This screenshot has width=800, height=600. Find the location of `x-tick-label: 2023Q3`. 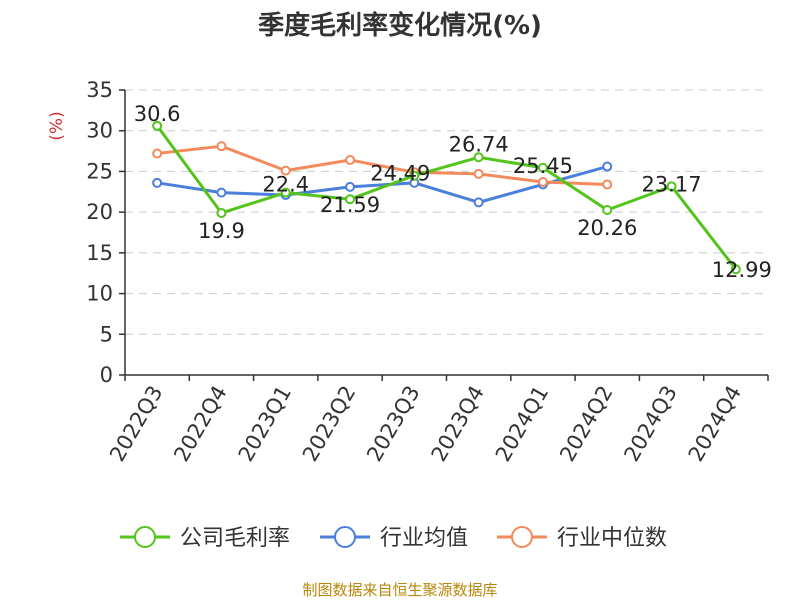

x-tick-label: 2023Q3 is located at coordinates (393, 424).